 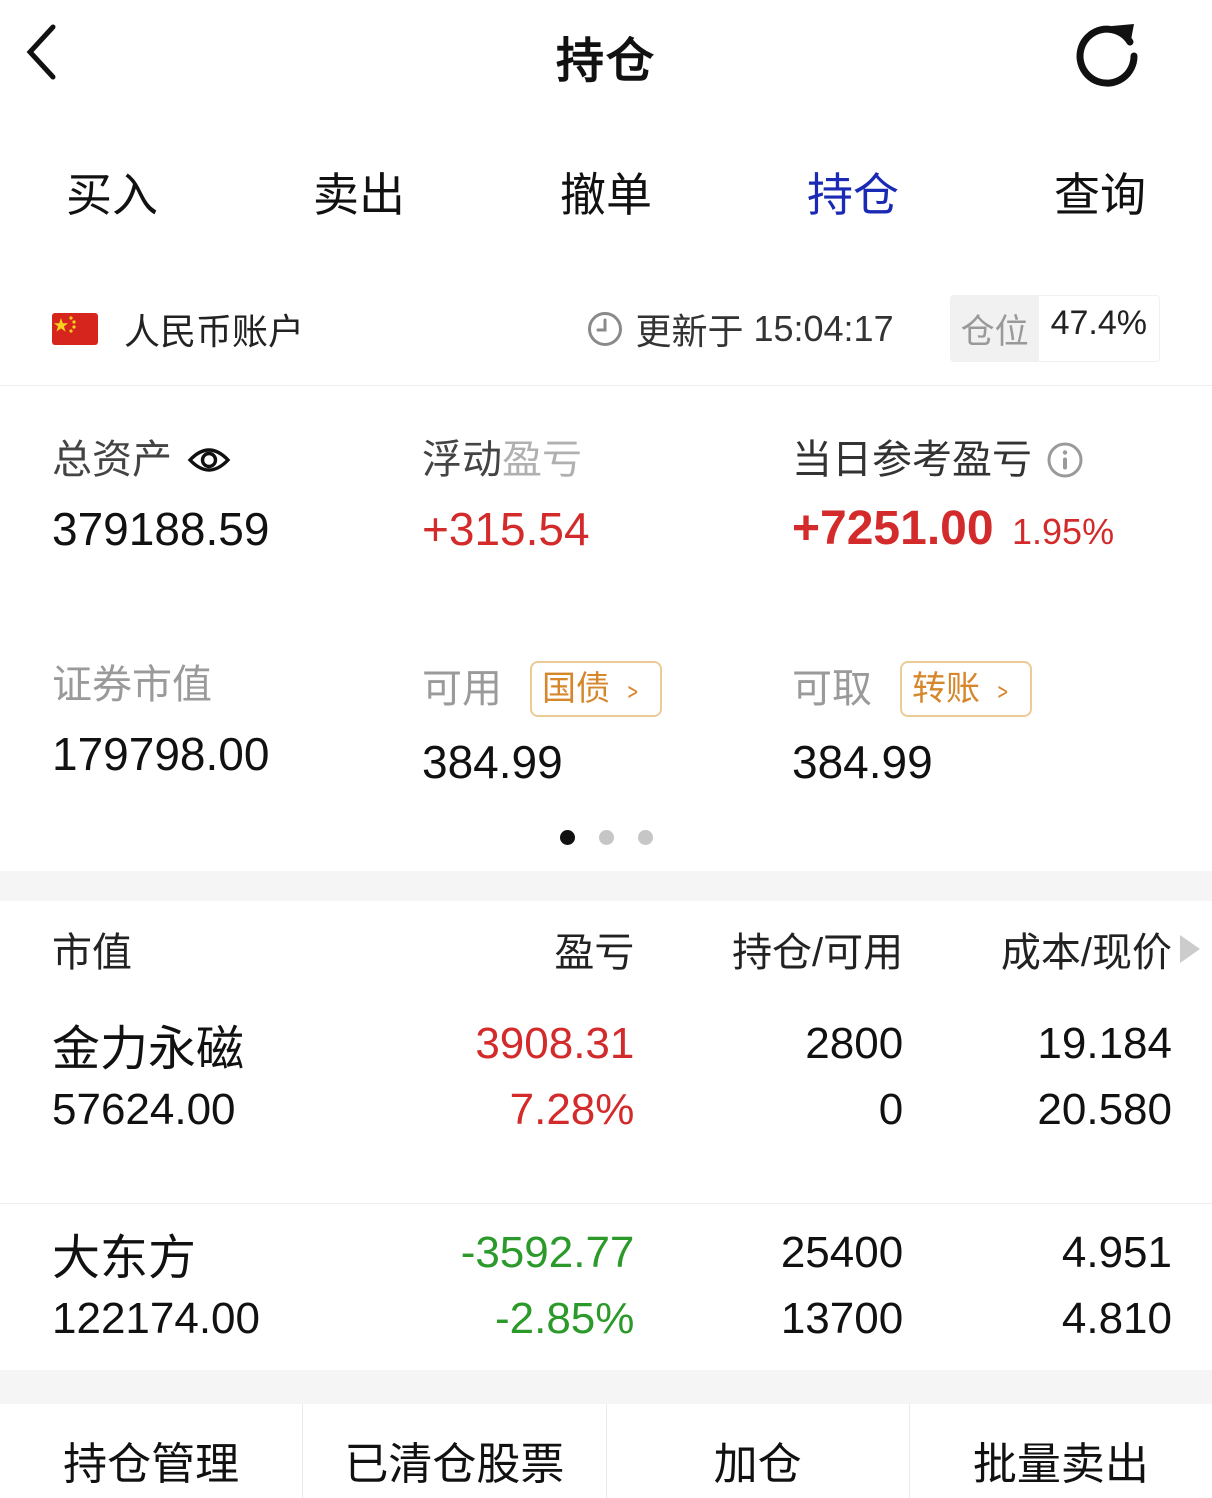 I want to click on refresh-icon, so click(x=1108, y=52).